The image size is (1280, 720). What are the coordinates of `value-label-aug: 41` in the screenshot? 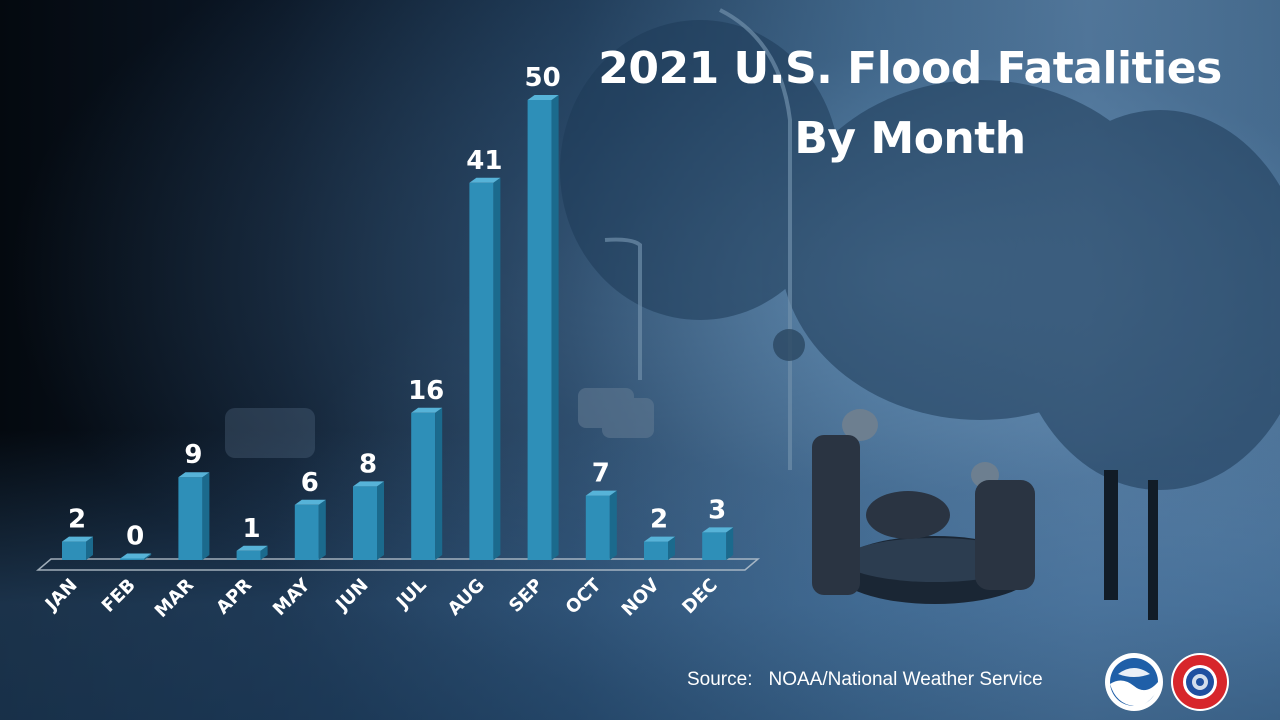 It's located at (484, 161).